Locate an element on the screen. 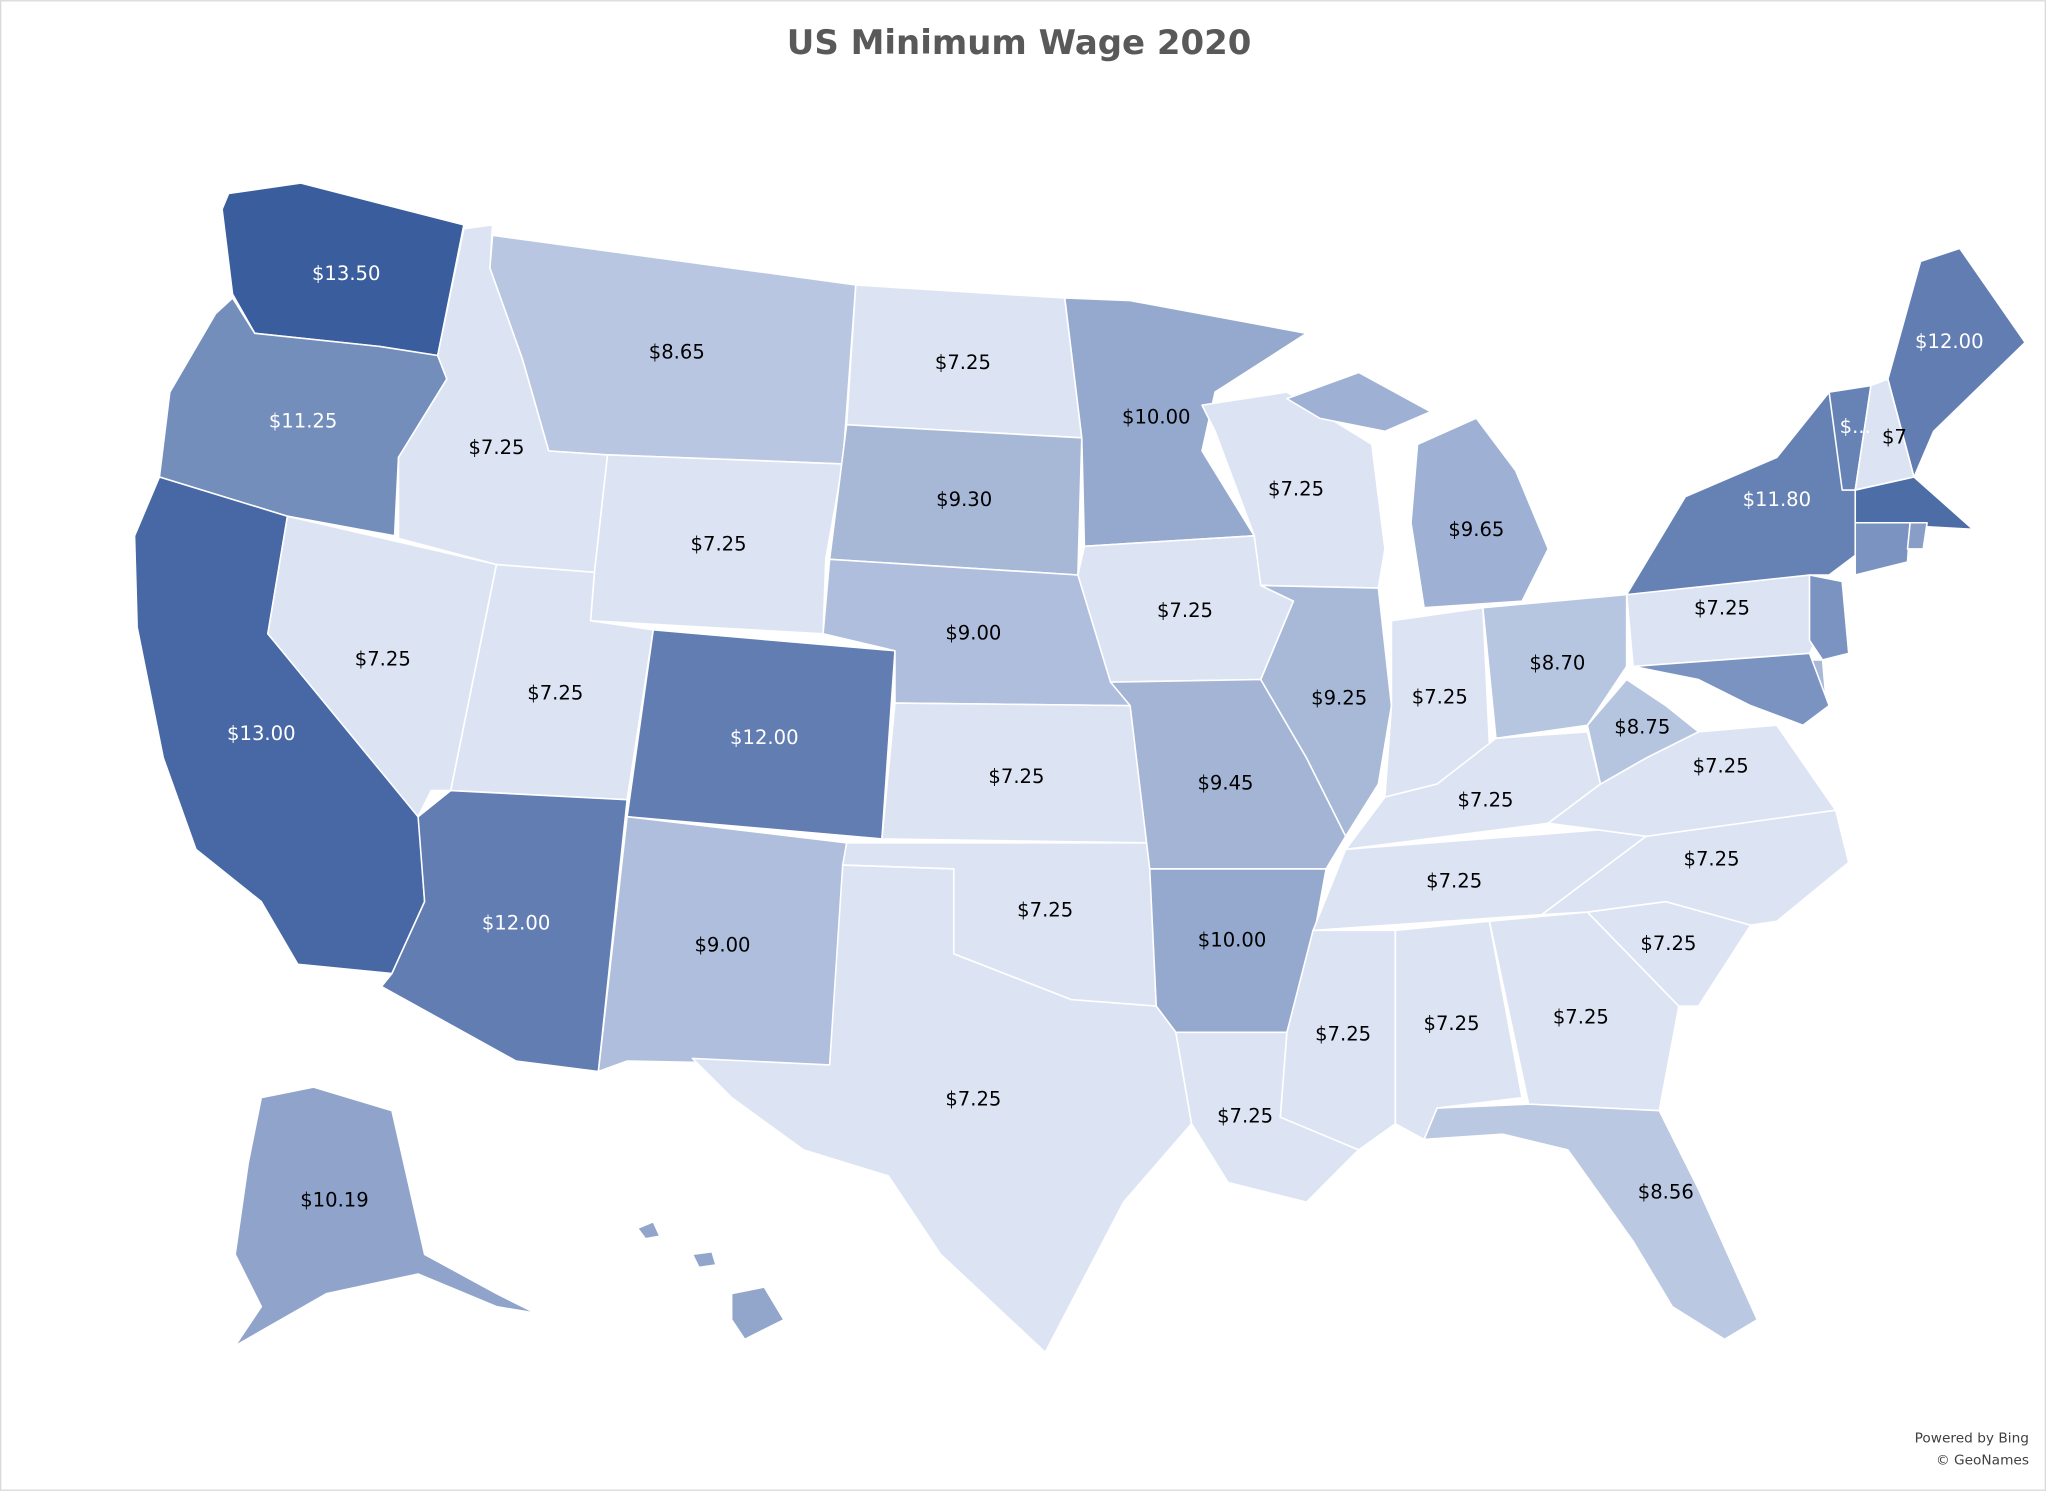  value-label: $9.30 is located at coordinates (964, 499).